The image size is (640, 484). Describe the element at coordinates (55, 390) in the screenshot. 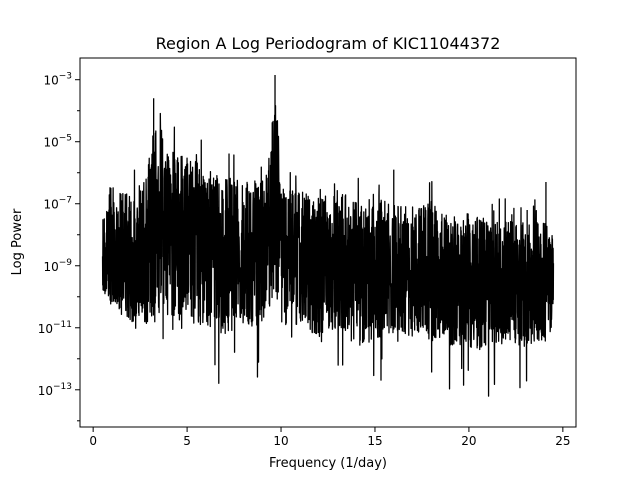

I see `y-tick-label: 10⁻¹³` at that location.